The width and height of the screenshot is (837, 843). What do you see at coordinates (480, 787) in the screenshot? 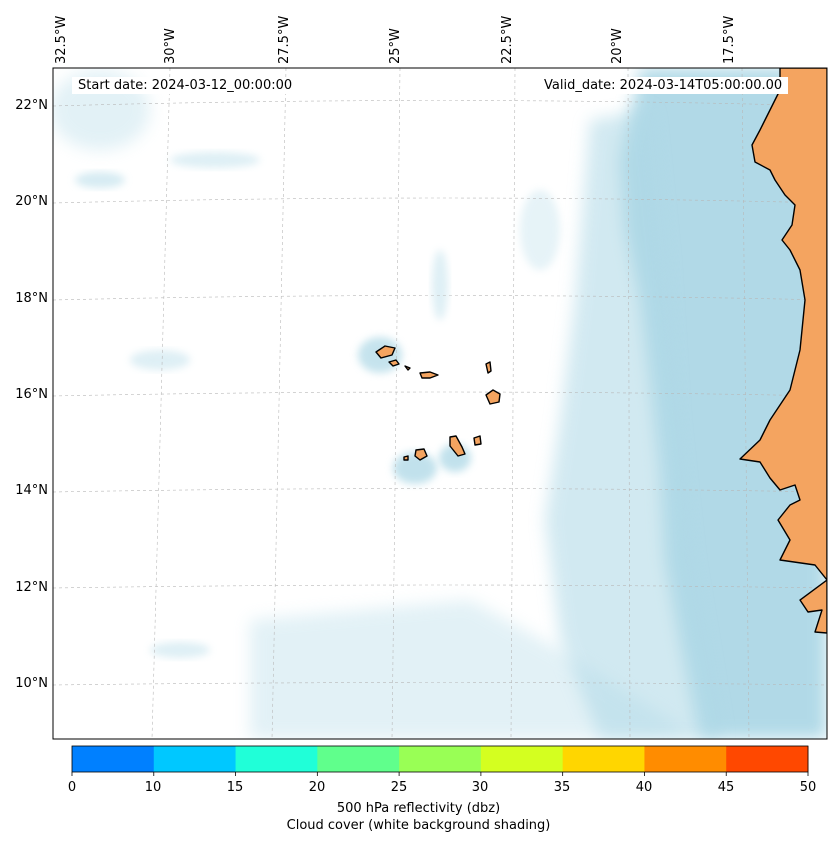
I see `colorbar-tick-label: 30` at bounding box center [480, 787].